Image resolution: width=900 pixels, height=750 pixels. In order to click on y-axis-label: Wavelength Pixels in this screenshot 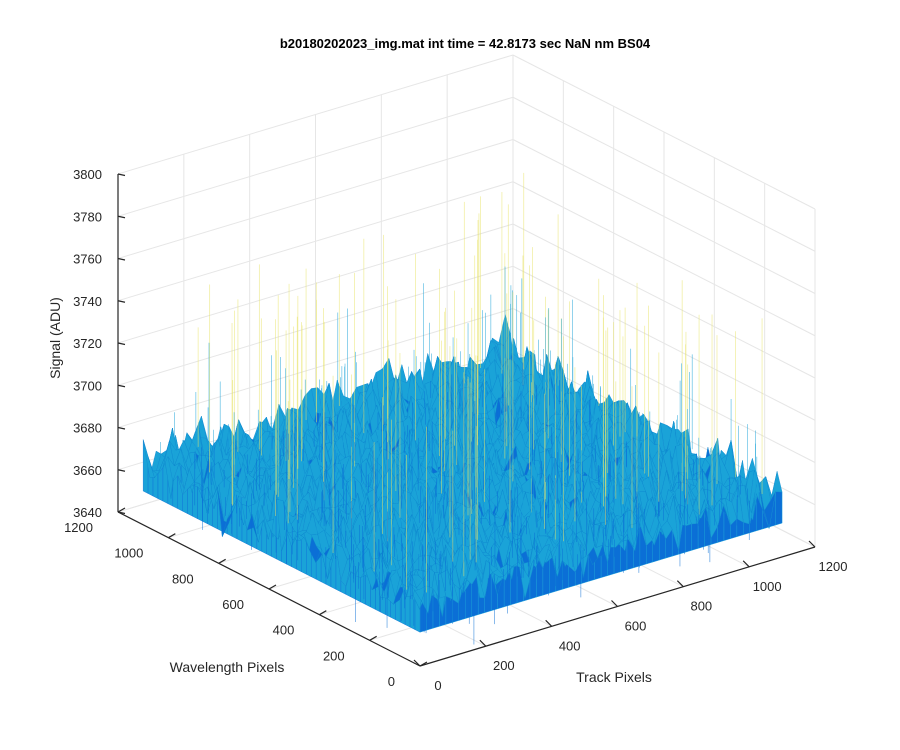, I will do `click(227, 667)`.